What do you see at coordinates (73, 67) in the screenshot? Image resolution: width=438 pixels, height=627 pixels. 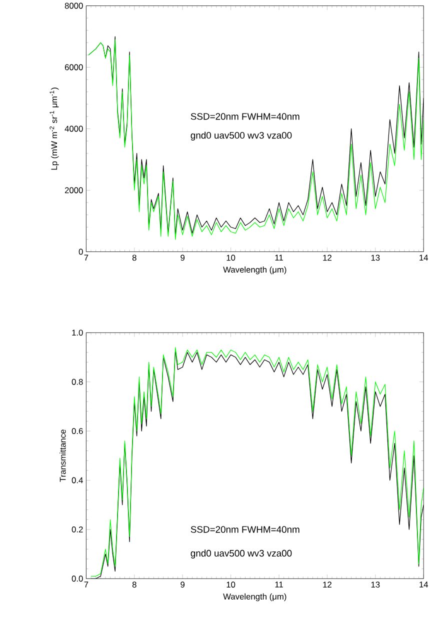 I see `y-tick-label: 6000` at bounding box center [73, 67].